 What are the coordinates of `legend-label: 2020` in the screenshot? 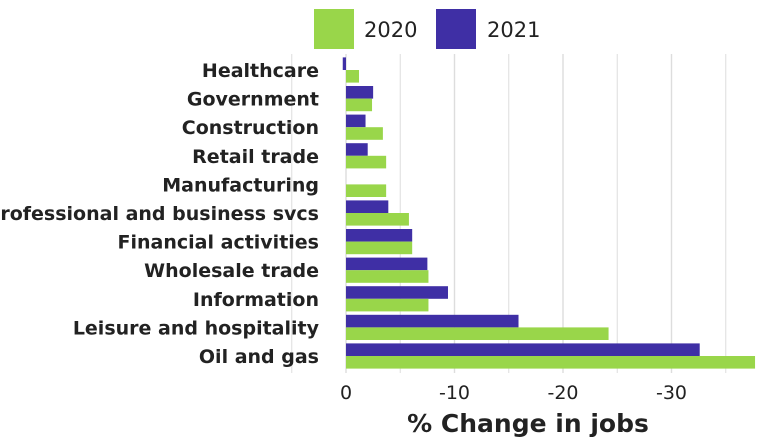 It's located at (390, 30).